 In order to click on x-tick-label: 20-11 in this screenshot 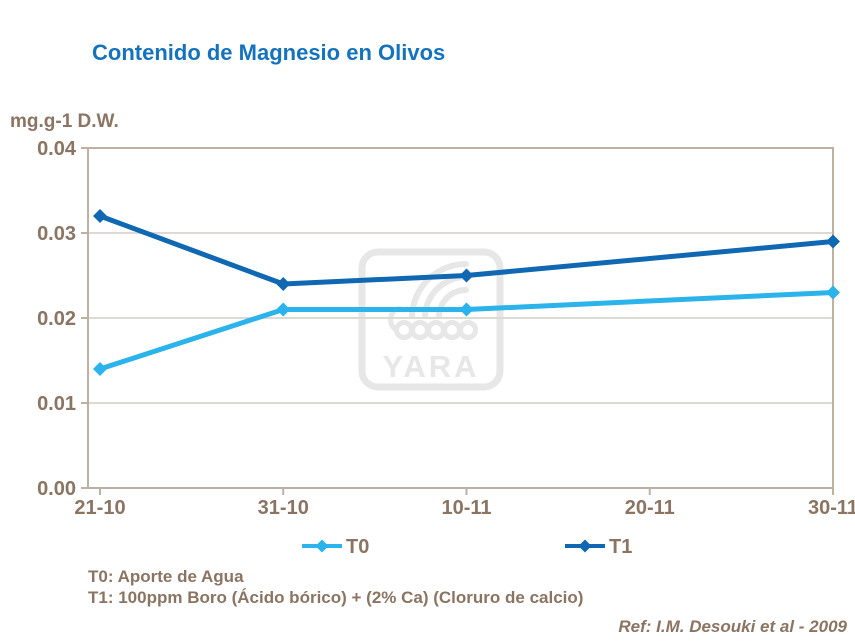, I will do `click(650, 508)`.